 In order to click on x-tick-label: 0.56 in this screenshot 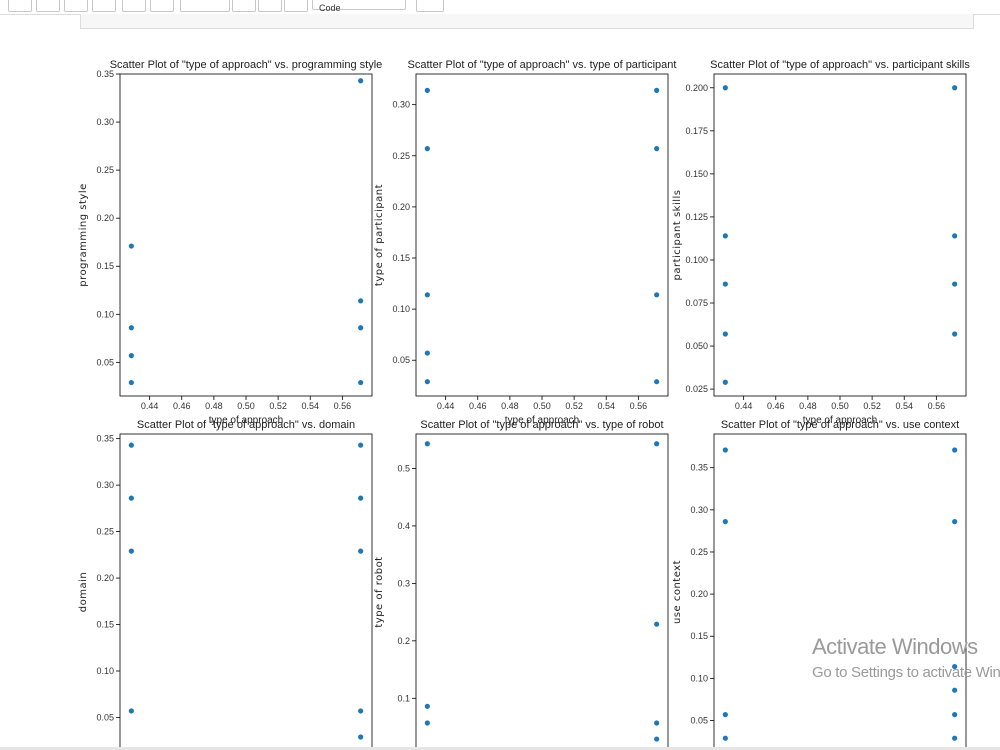, I will do `click(343, 406)`.